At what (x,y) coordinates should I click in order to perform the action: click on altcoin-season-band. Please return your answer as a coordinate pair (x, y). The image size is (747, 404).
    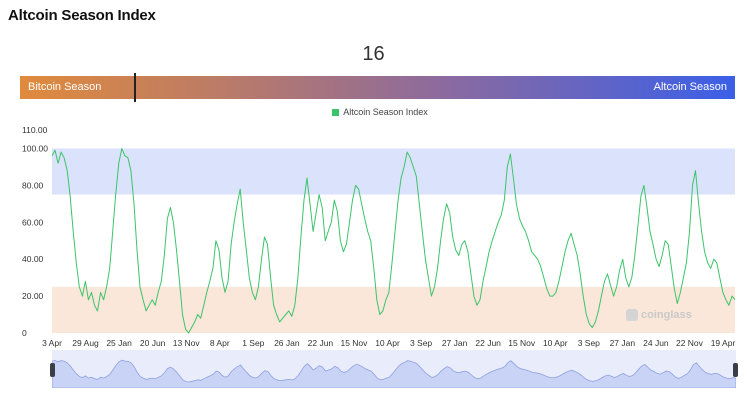
    Looking at the image, I should click on (393, 171).